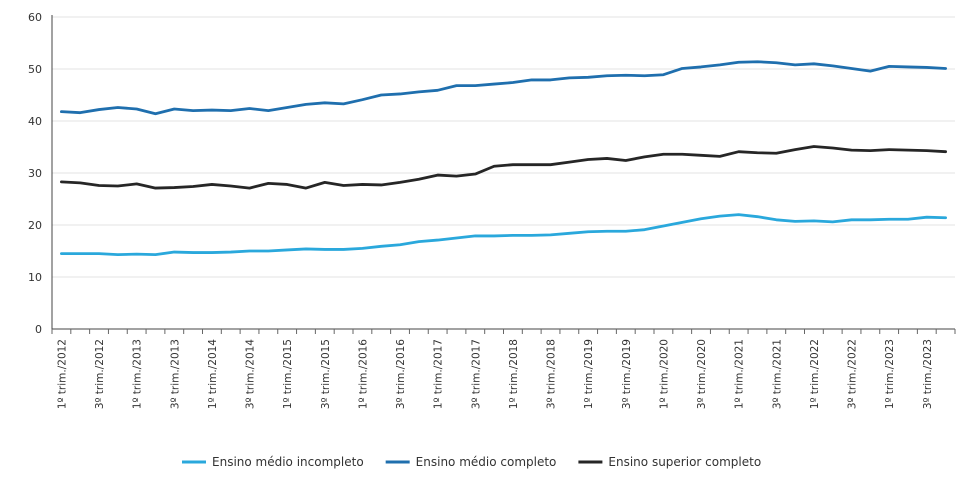  I want to click on y-tick-label: 50, so click(35, 69).